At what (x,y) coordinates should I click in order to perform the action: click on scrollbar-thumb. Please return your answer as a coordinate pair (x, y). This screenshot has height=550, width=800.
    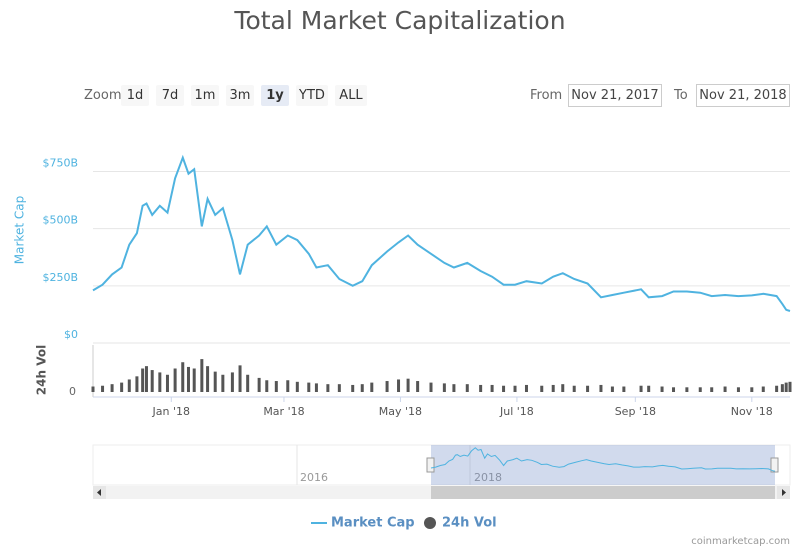
    Looking at the image, I should click on (603, 492).